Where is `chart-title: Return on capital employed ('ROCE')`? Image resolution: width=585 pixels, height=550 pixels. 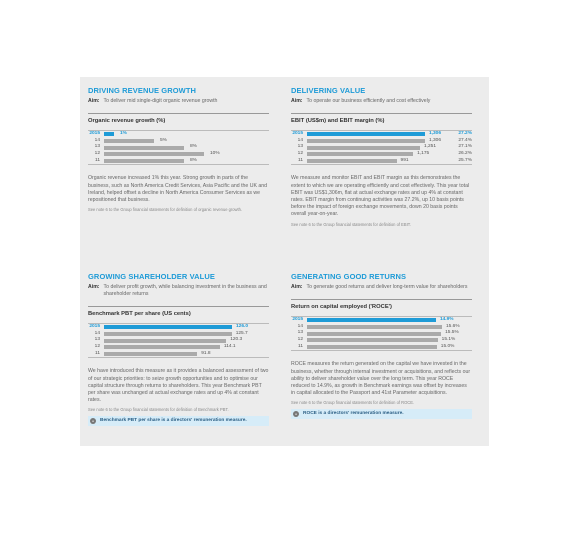
chart-title: Return on capital employed ('ROCE') is located at coordinates (381, 305).